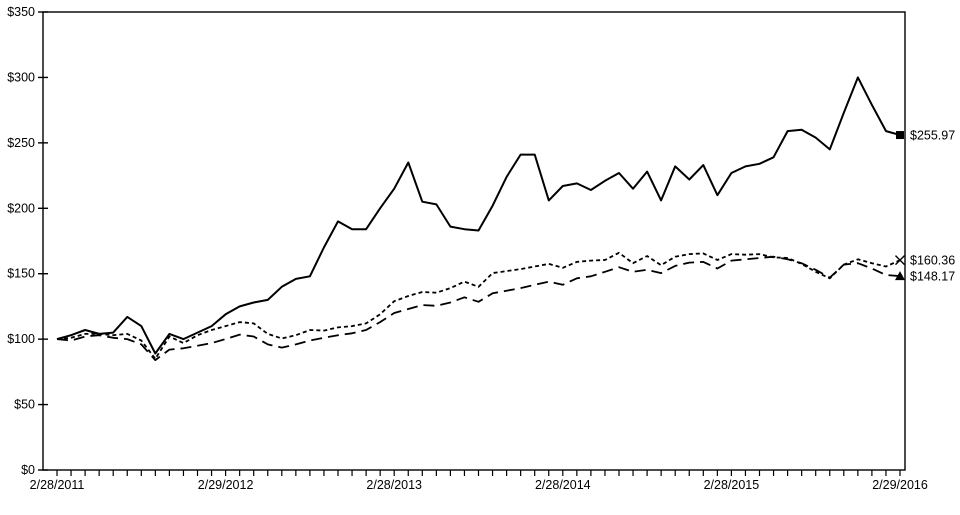  Describe the element at coordinates (21, 208) in the screenshot. I see `y-tick-label: $200` at that location.